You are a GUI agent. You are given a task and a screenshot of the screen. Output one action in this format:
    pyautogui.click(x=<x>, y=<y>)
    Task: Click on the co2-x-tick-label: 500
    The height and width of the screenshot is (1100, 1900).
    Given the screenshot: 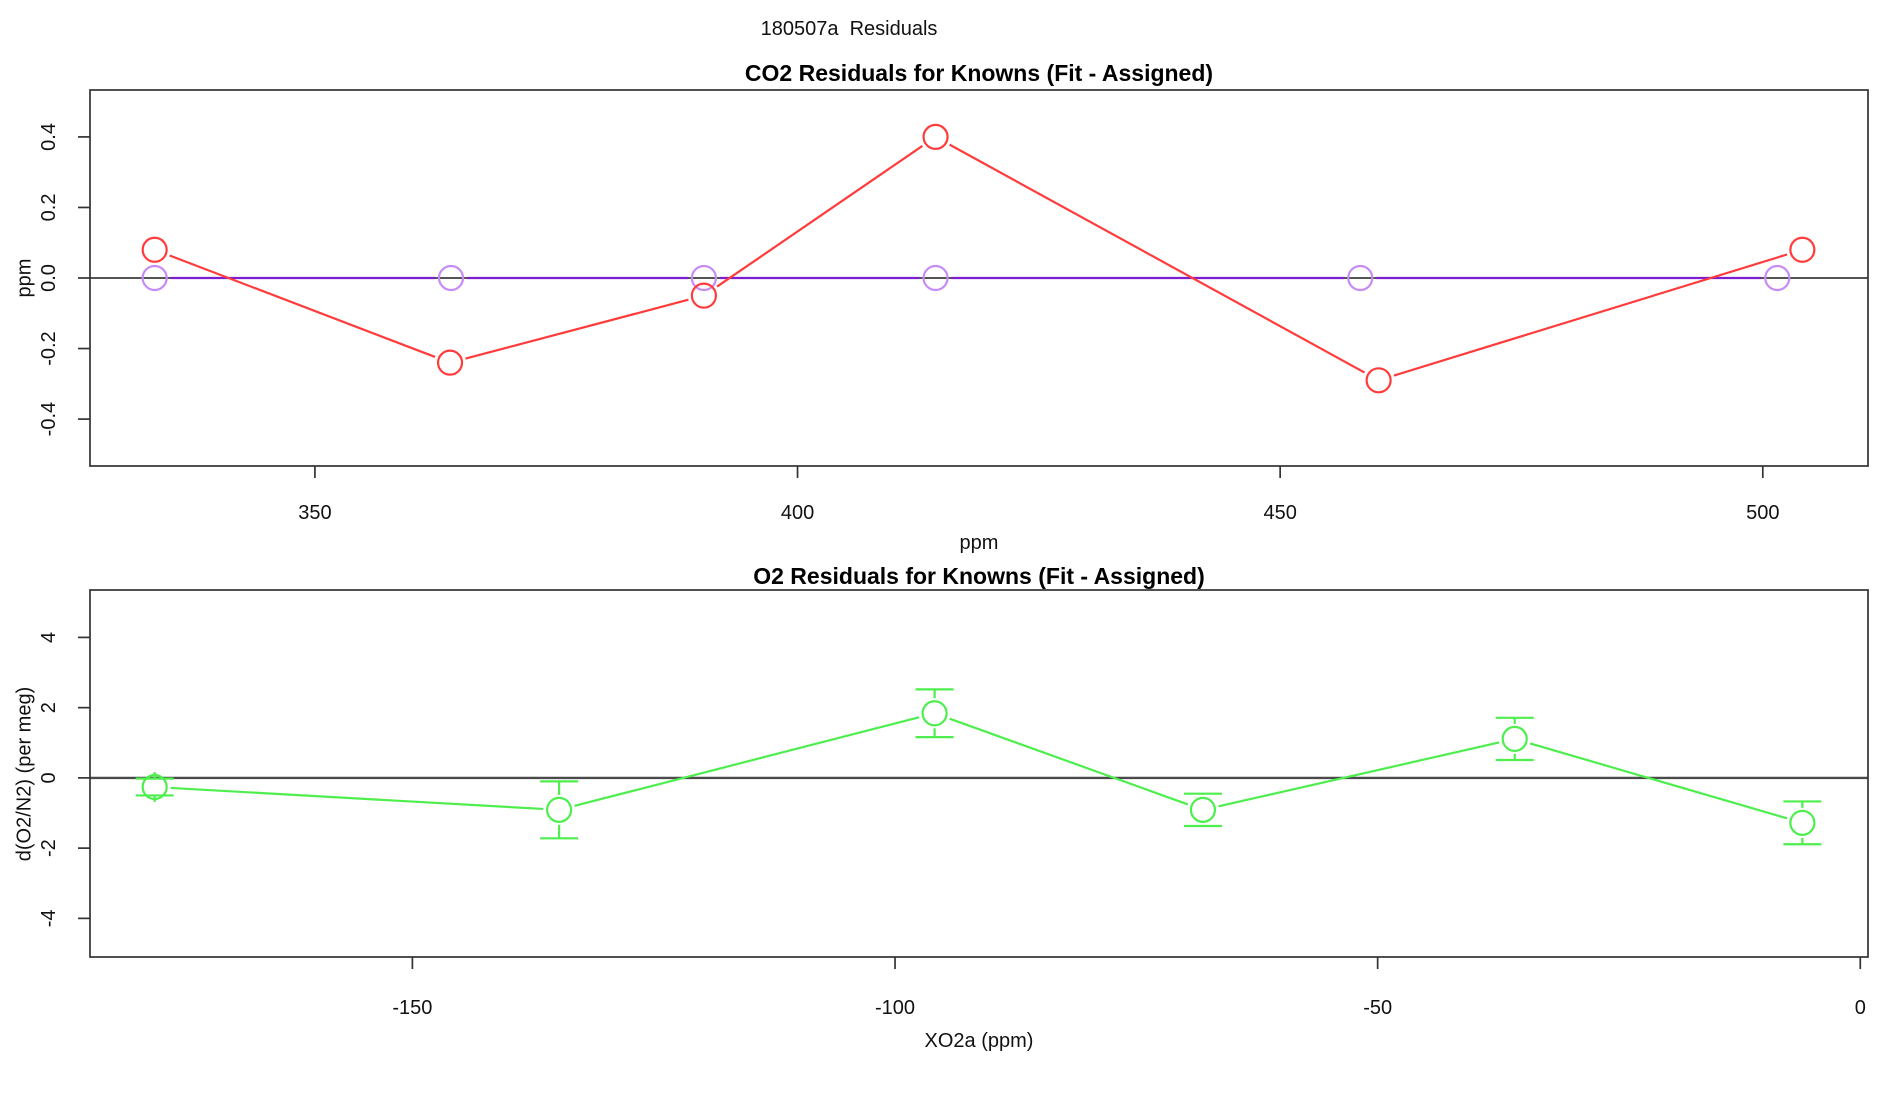 What is the action you would take?
    pyautogui.click(x=1762, y=513)
    